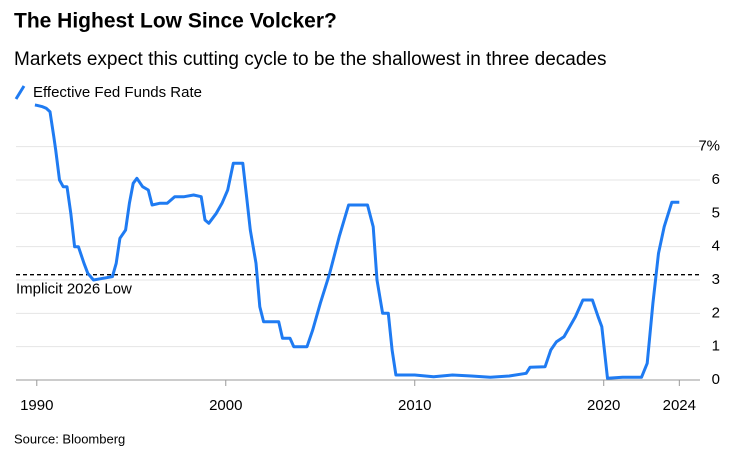  What do you see at coordinates (716, 379) in the screenshot?
I see `y-tick-label: 0` at bounding box center [716, 379].